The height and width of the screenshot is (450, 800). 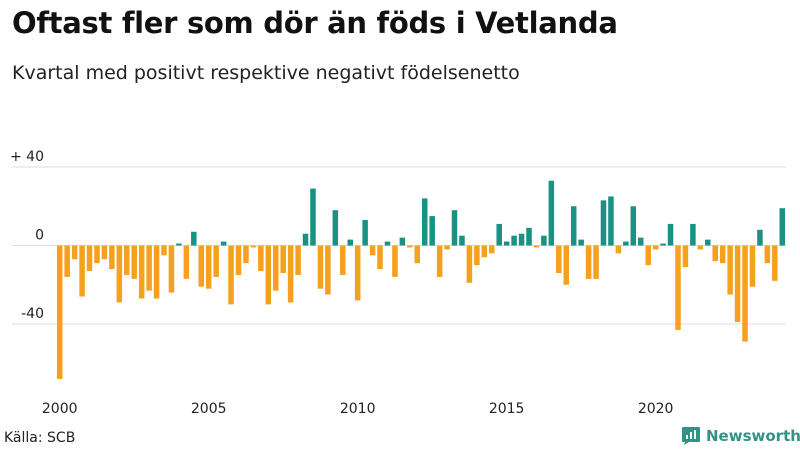 I want to click on x-tick-label-3: 2015, so click(x=507, y=409).